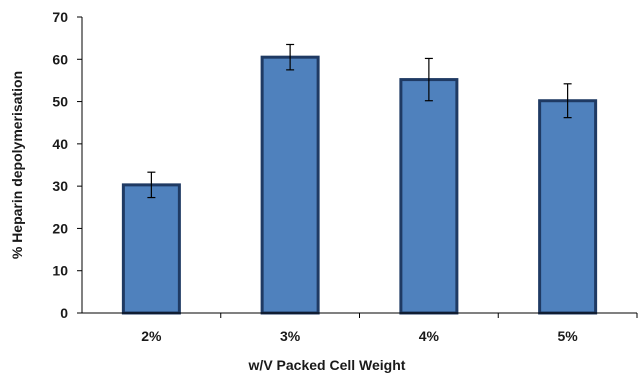 The image size is (639, 378). What do you see at coordinates (60, 144) in the screenshot?
I see `y-tick-label: 40` at bounding box center [60, 144].